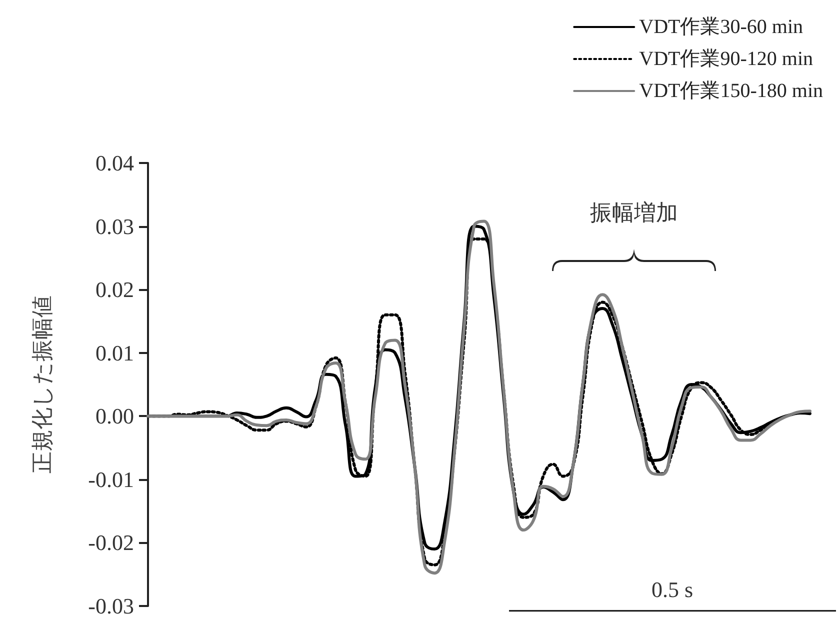  I want to click on legend-label: VDT作業150-180 min, so click(731, 91).